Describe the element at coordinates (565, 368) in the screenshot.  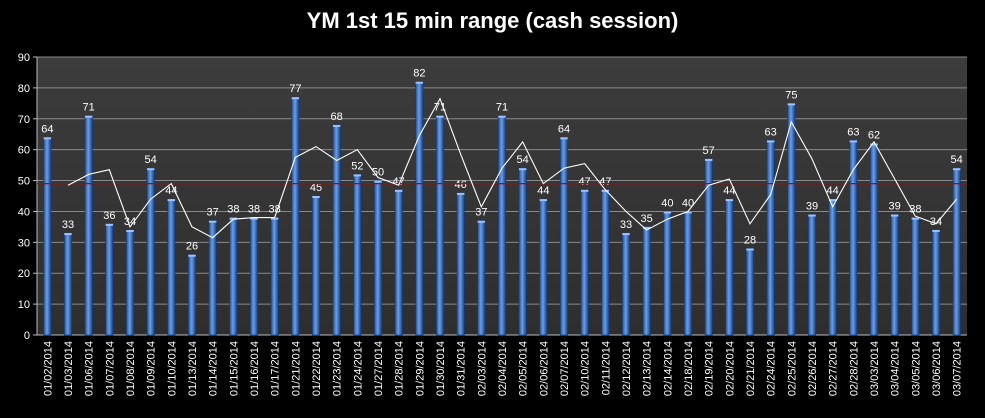
I see `x-tick-label: 02/07/2014` at that location.